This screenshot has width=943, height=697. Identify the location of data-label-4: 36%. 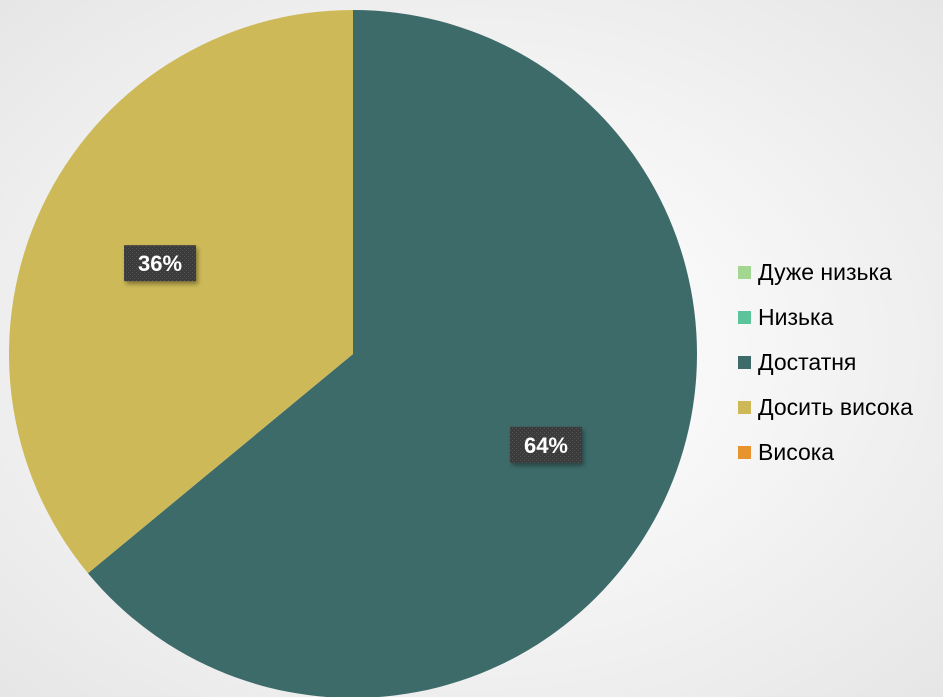
(160, 263).